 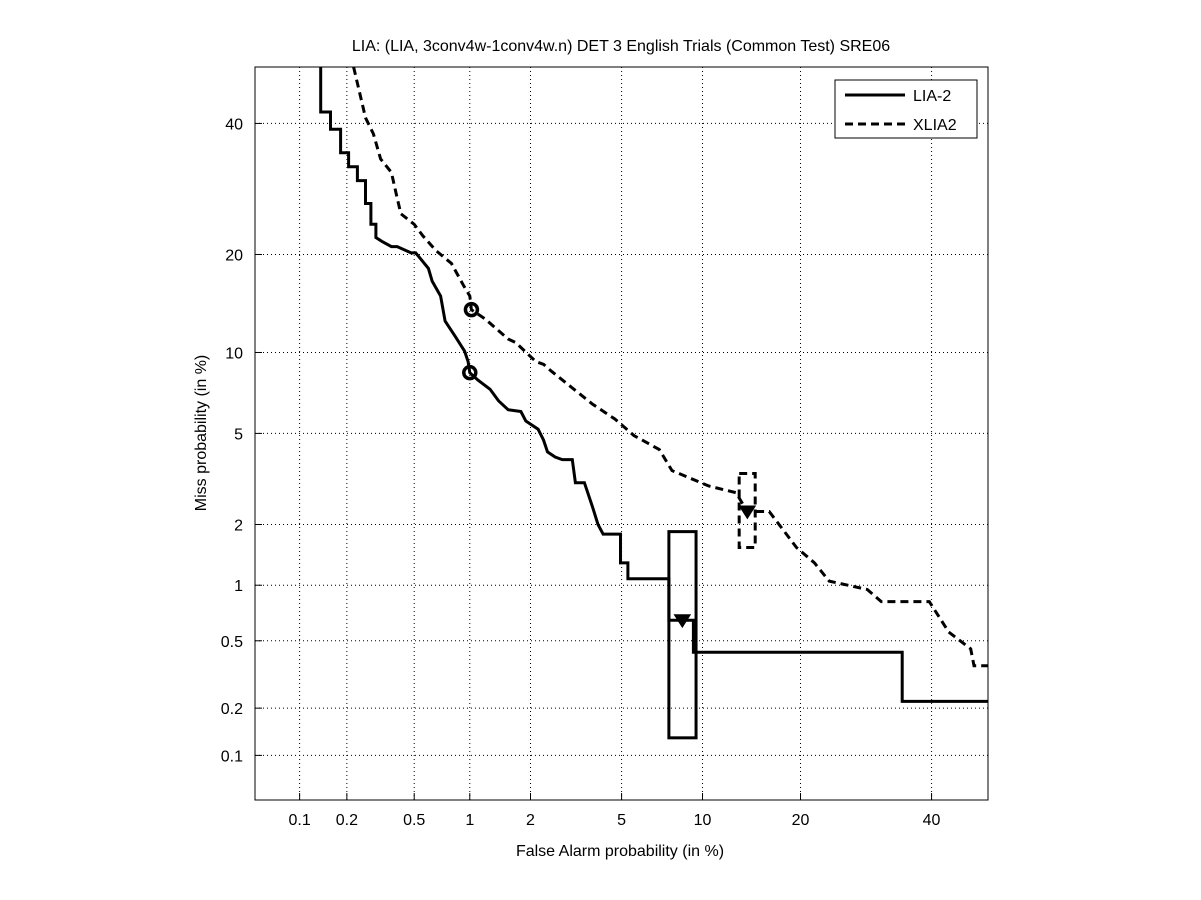 What do you see at coordinates (201, 433) in the screenshot?
I see `y-axis-label: Miss probability (in %)` at bounding box center [201, 433].